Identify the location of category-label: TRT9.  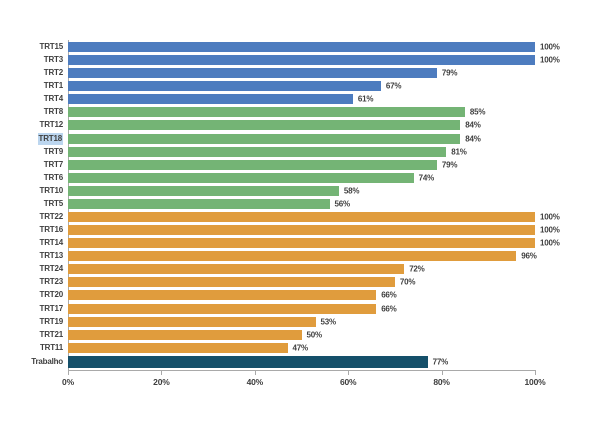
(53, 151).